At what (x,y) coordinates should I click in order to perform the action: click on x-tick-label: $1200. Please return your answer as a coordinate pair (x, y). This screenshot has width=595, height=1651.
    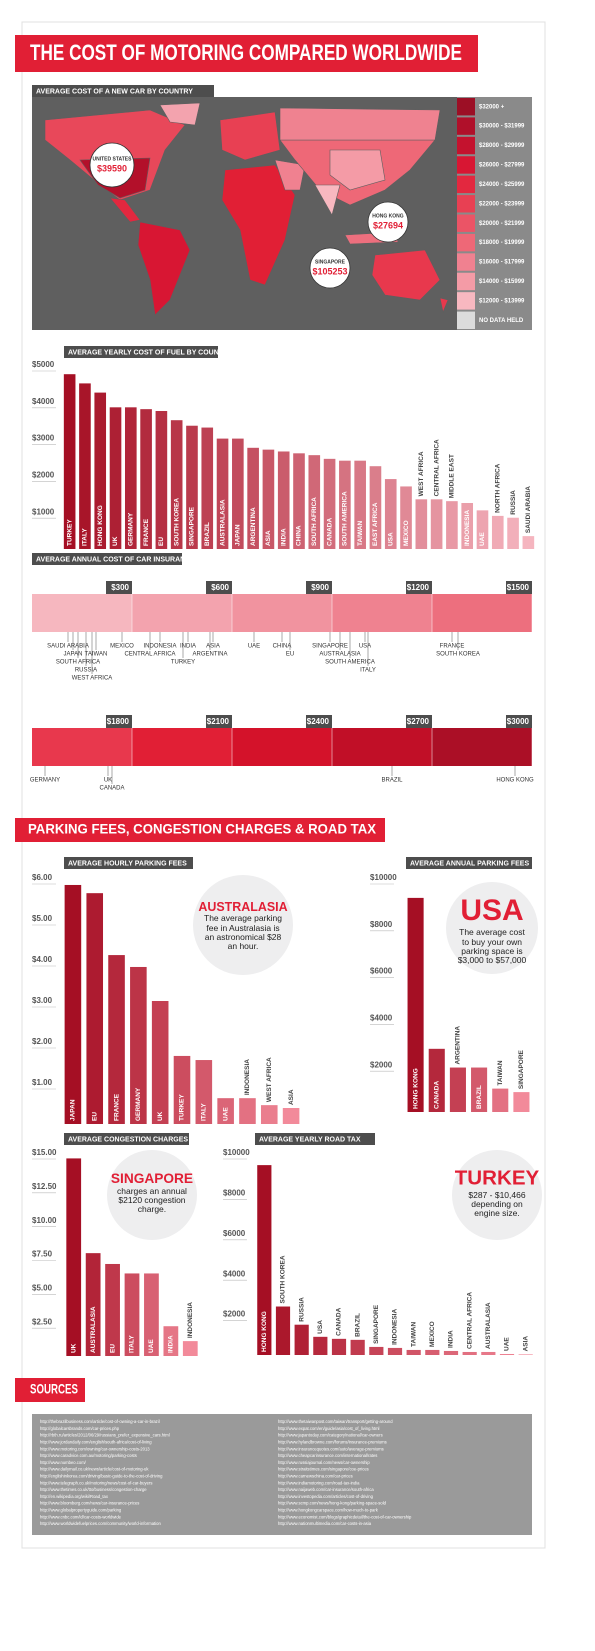
    Looking at the image, I should click on (418, 587).